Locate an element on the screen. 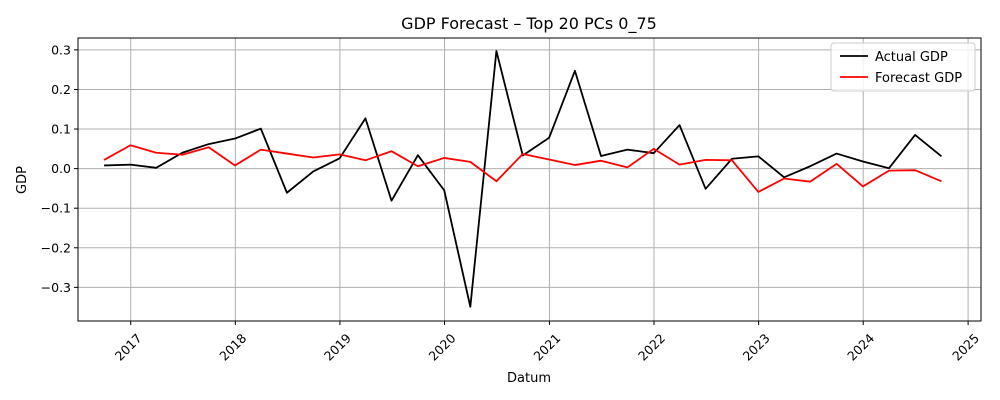 The height and width of the screenshot is (400, 1000). x-tick-label: 2021 is located at coordinates (546, 346).